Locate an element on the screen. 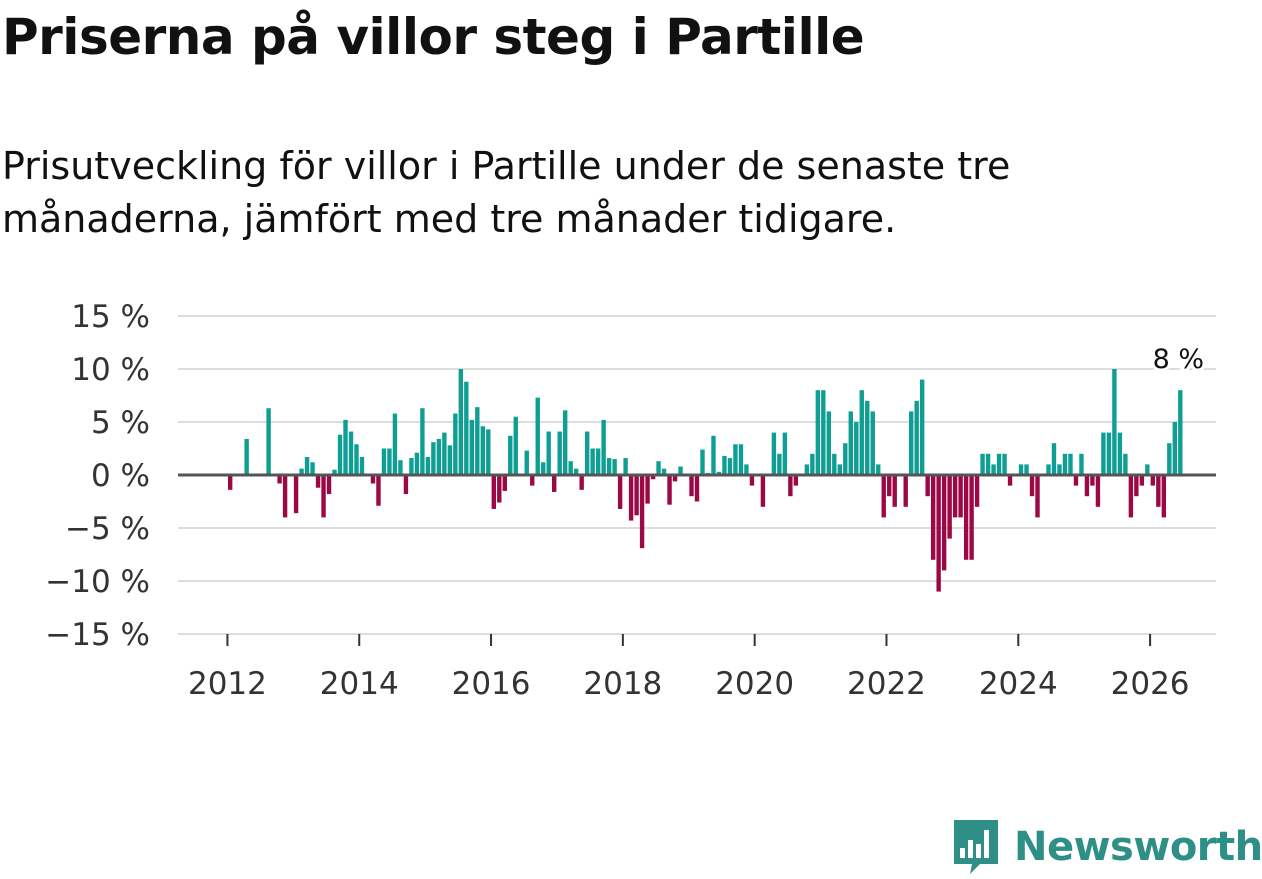  newsworthy-icon is located at coordinates (976, 847).